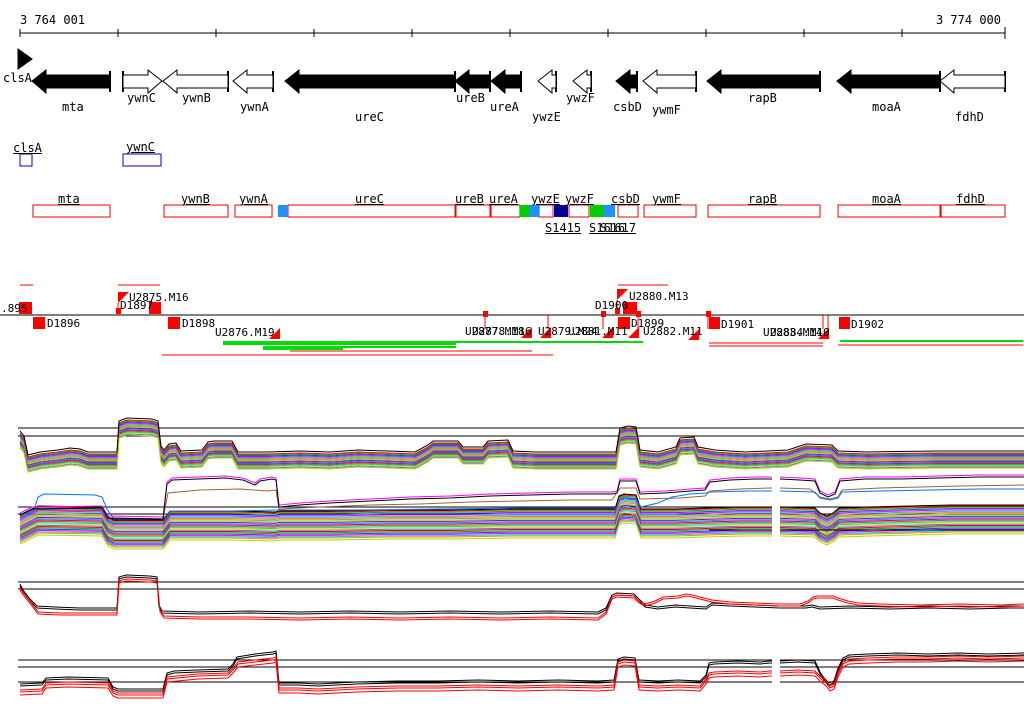  What do you see at coordinates (626, 81) in the screenshot?
I see `gene-arrow-csbD` at bounding box center [626, 81].